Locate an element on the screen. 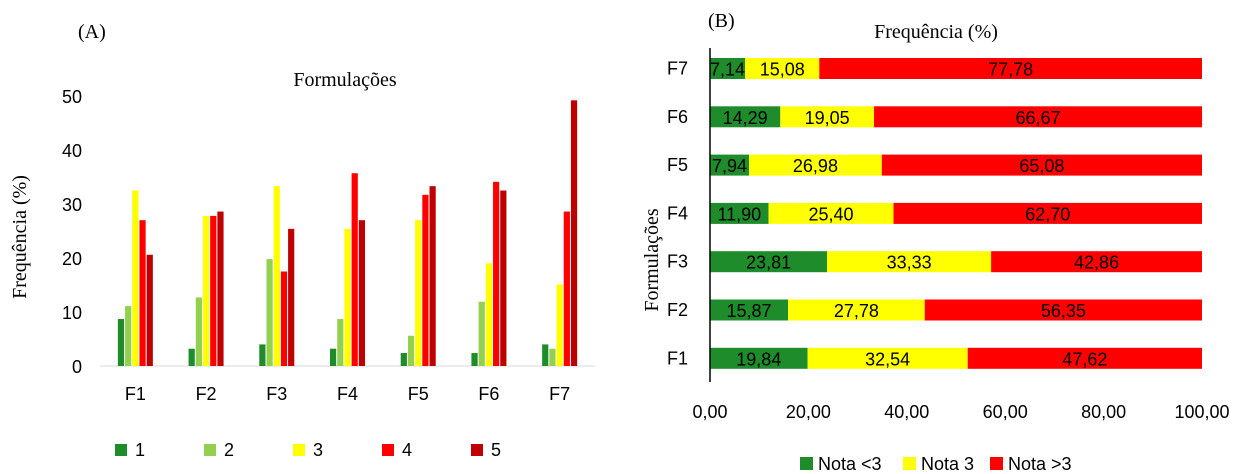 Image resolution: width=1237 pixels, height=474 pixels. panel-b-title: Frequência (%) is located at coordinates (936, 32).